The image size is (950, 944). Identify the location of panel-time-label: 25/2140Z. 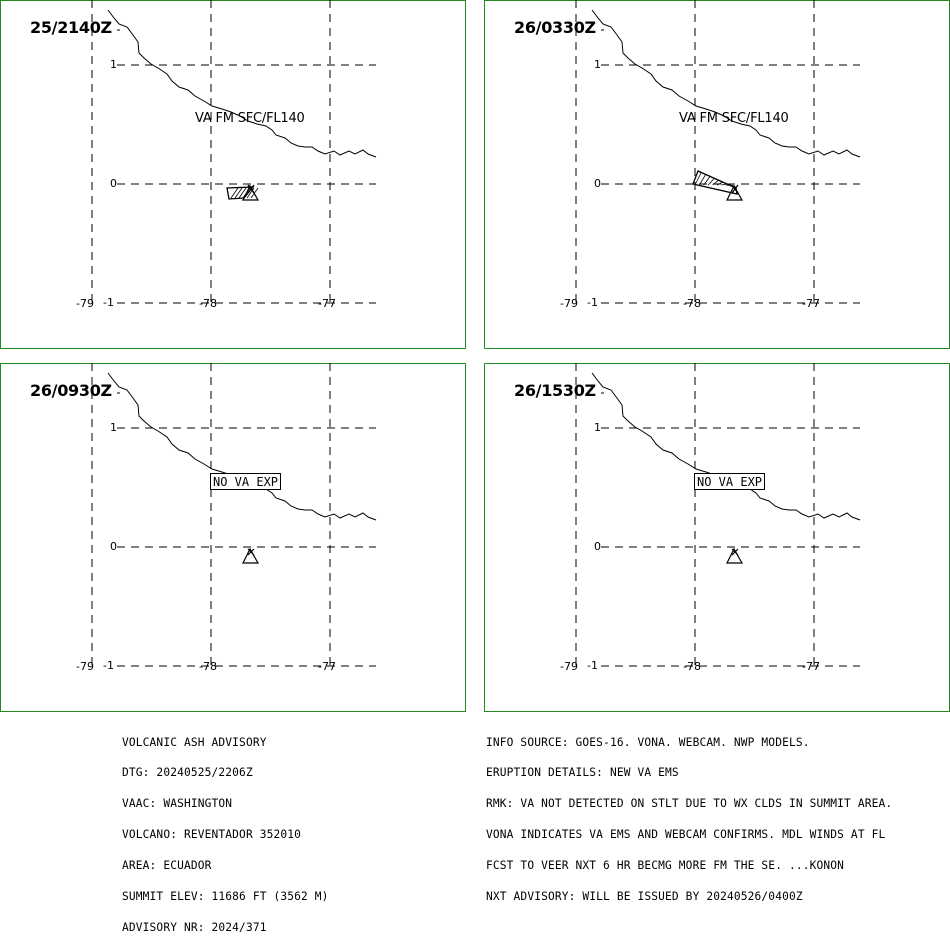
(71, 27).